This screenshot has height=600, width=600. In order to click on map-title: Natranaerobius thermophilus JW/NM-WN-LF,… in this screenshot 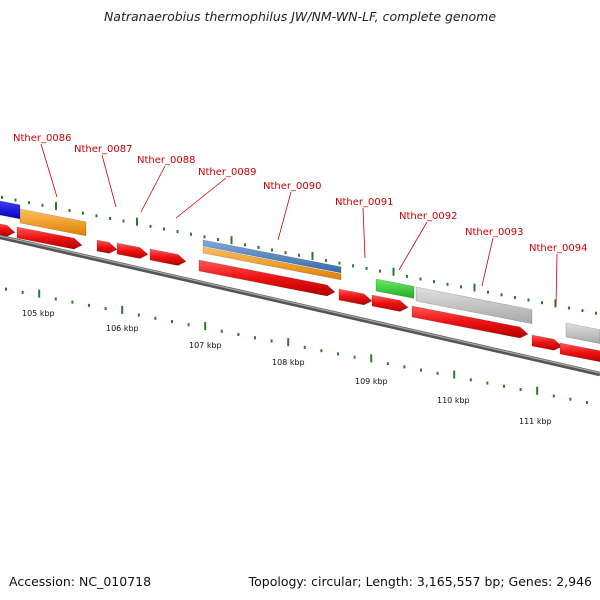, I will do `click(300, 16)`.